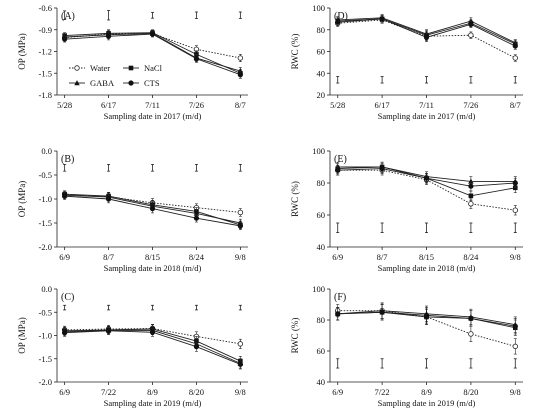 The image size is (550, 415). Describe the element at coordinates (153, 68) in the screenshot. I see `legend-label-nacl: NaCl` at that location.